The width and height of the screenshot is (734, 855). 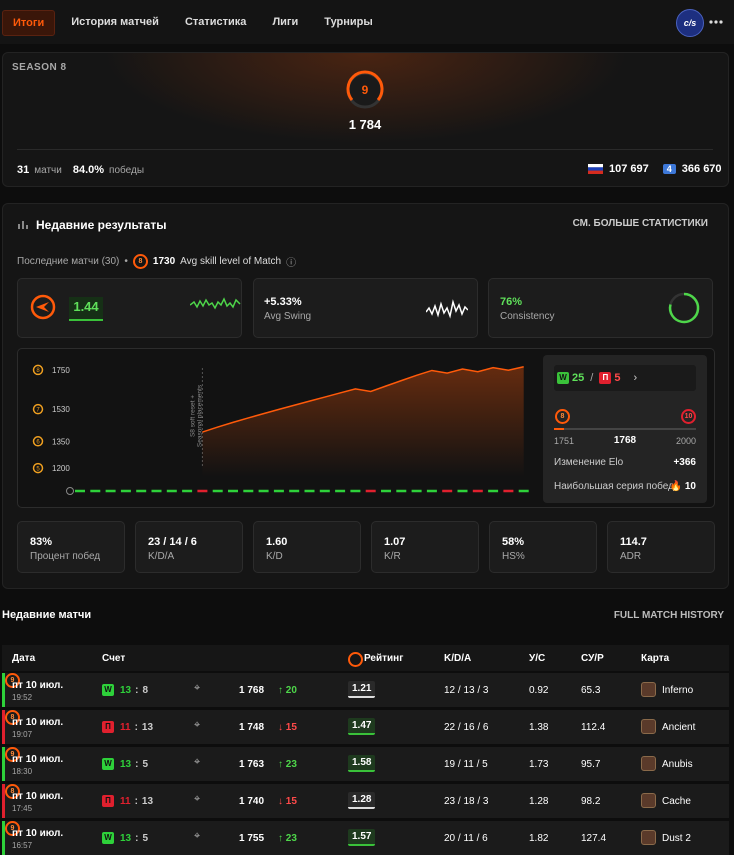 I want to click on y-tick-label: 1350, so click(x=61, y=441).